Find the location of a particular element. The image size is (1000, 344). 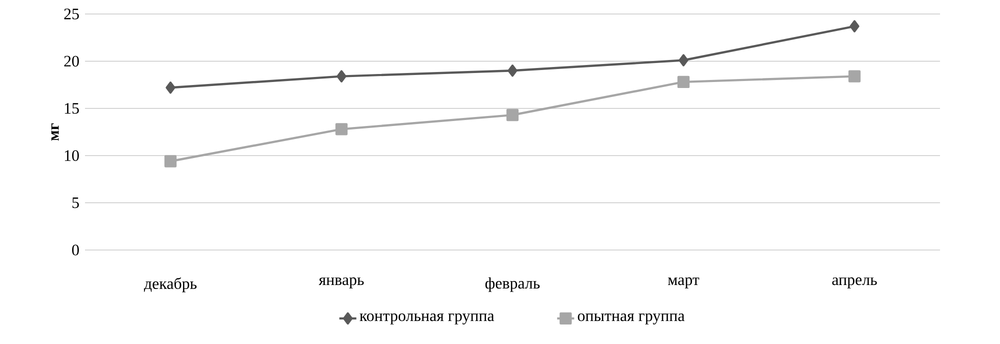

y-tick-label: 15 is located at coordinates (71, 108).